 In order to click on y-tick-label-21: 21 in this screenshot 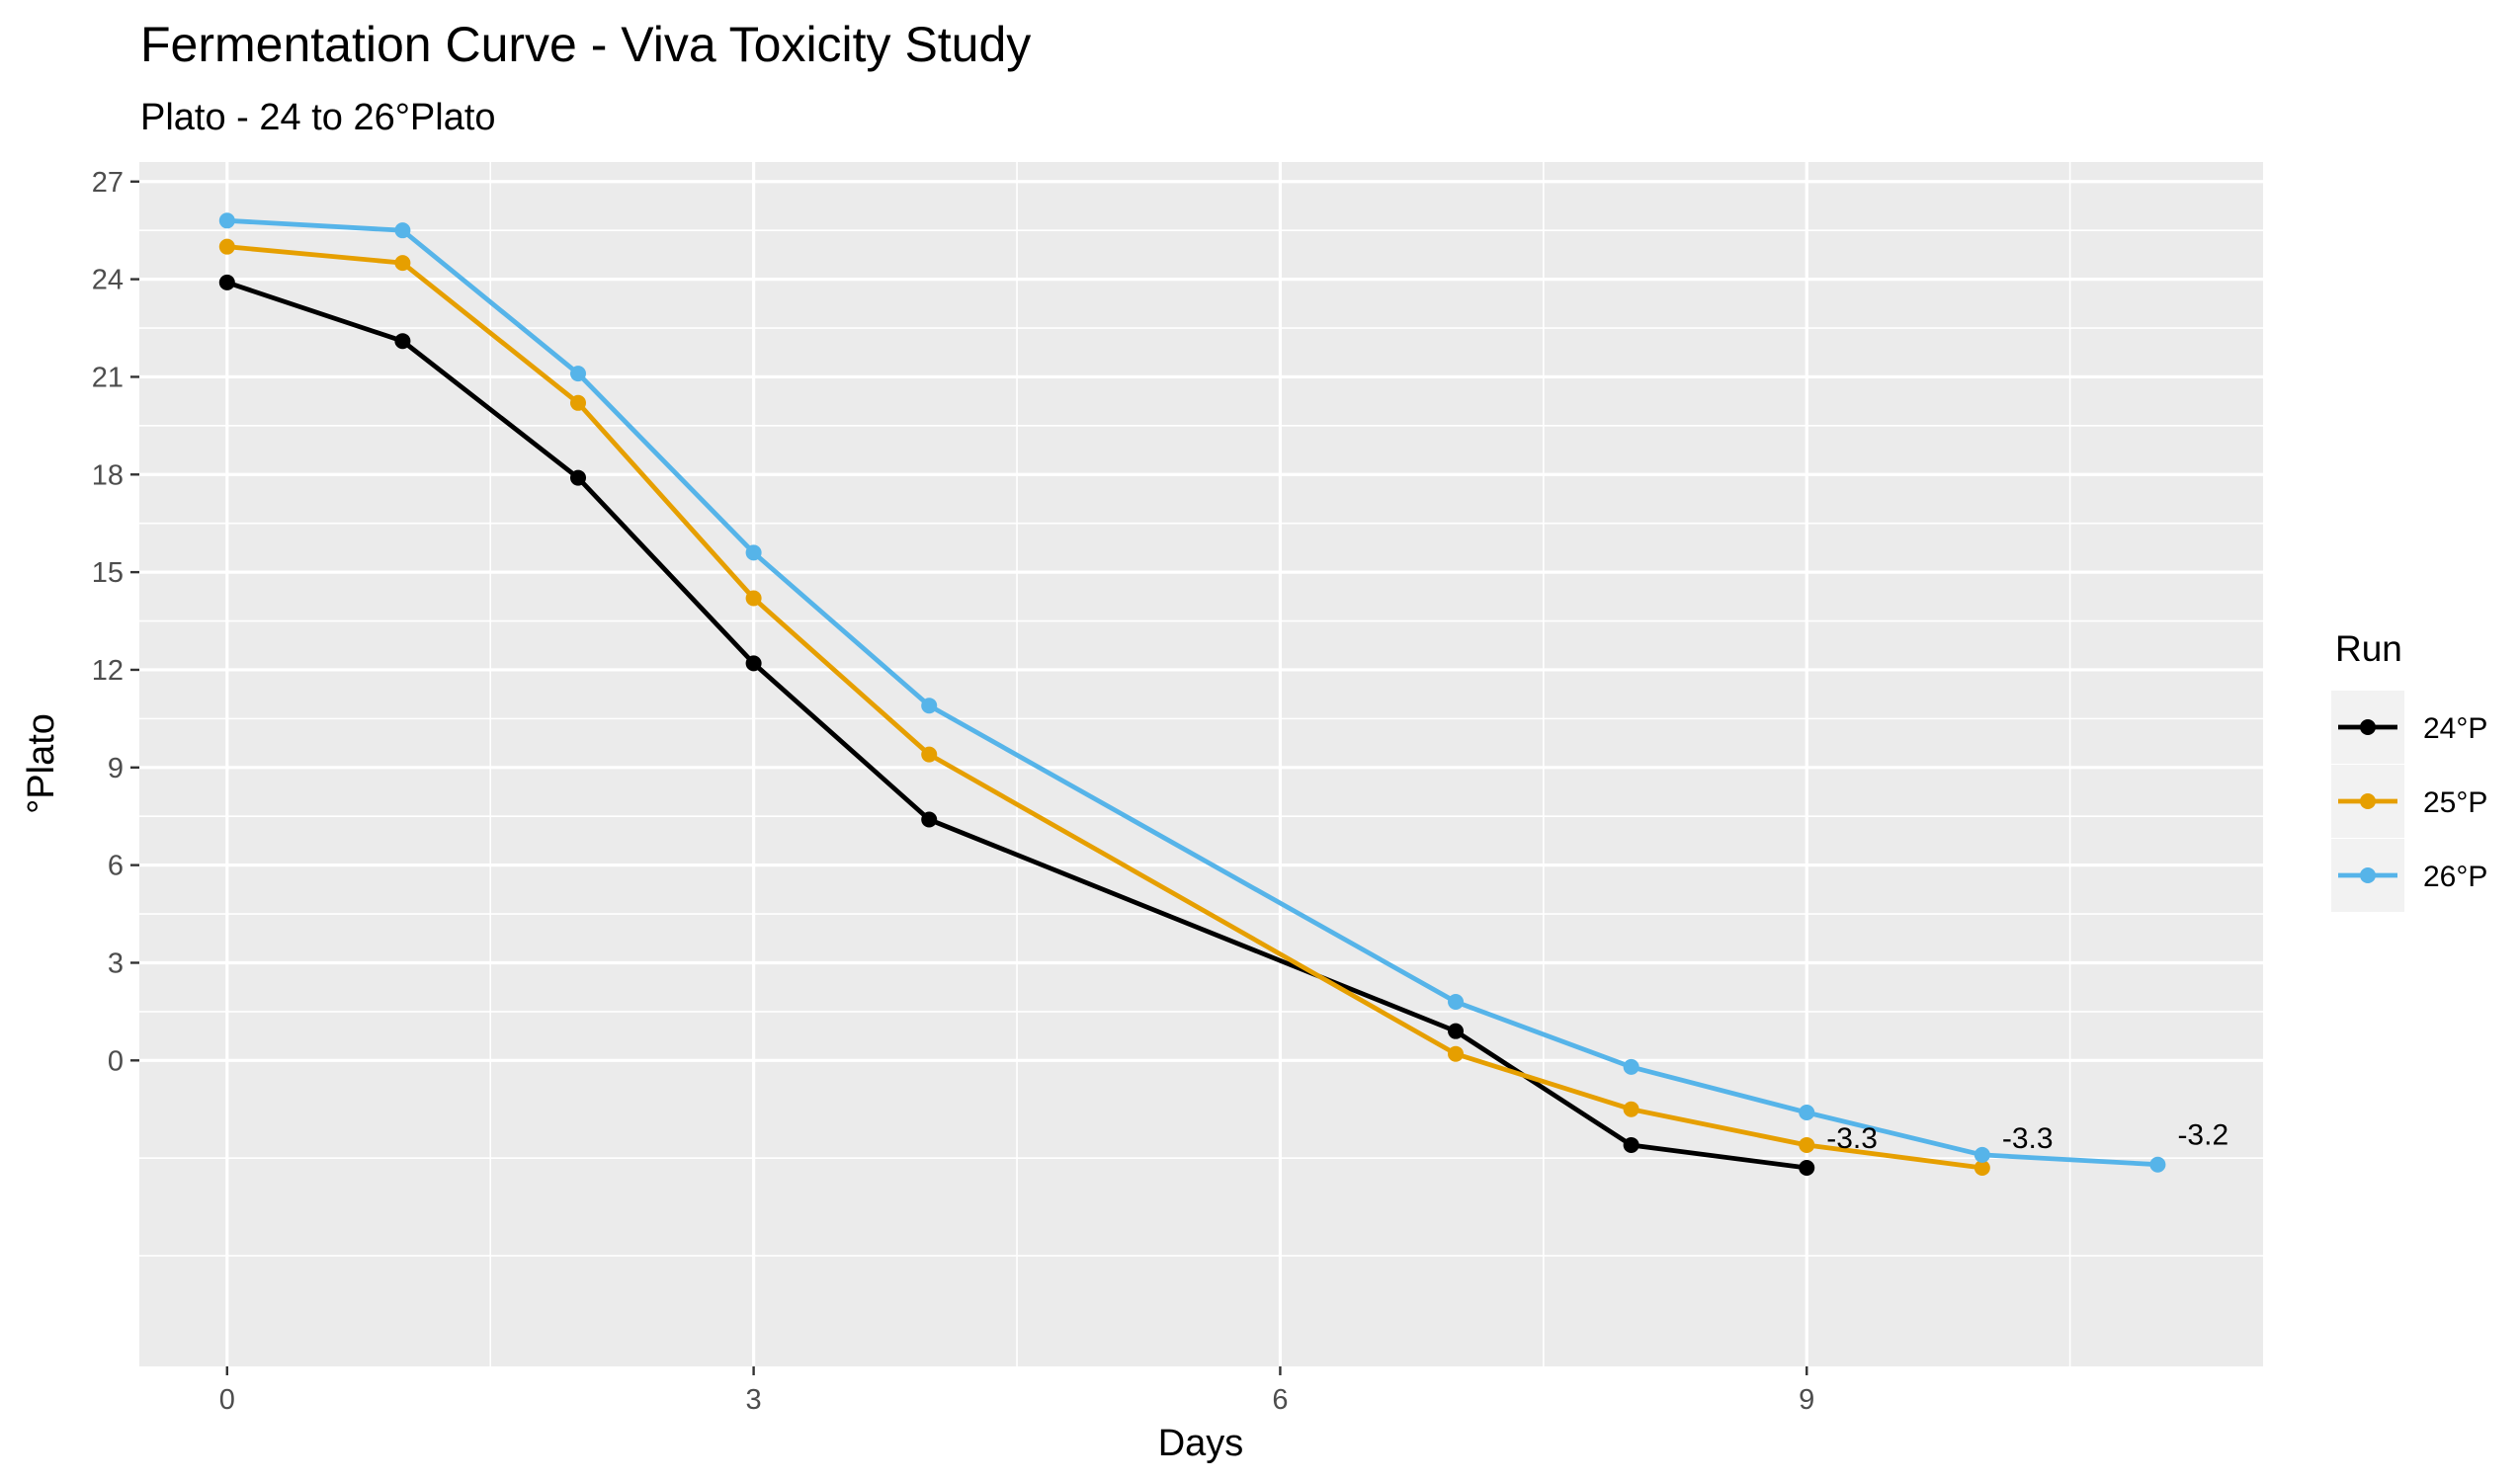, I will do `click(108, 377)`.